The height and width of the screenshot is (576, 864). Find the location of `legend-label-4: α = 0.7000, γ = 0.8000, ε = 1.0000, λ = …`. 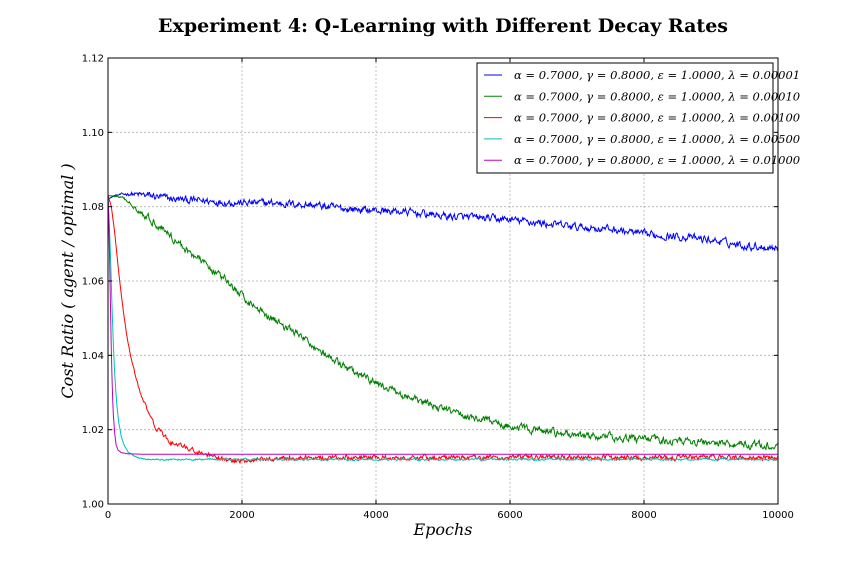

legend-label-4: α = 0.7000, γ = 0.8000, ε = 1.0000, λ = … is located at coordinates (657, 139).